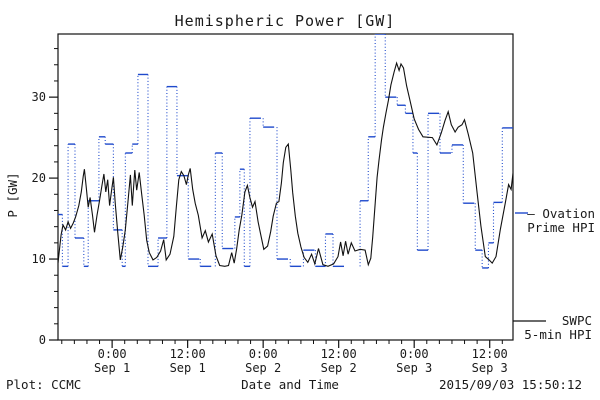 The width and height of the screenshot is (600, 400). What do you see at coordinates (39, 97) in the screenshot?
I see `y-tick-label: 30` at bounding box center [39, 97].